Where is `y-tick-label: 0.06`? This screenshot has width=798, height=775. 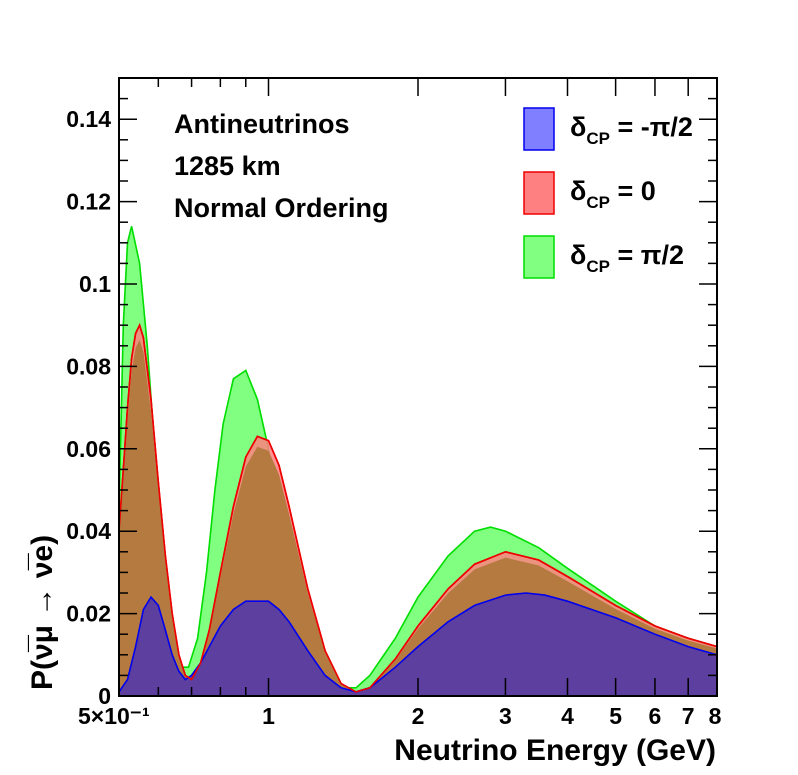 y-tick-label: 0.06 is located at coordinates (88, 449).